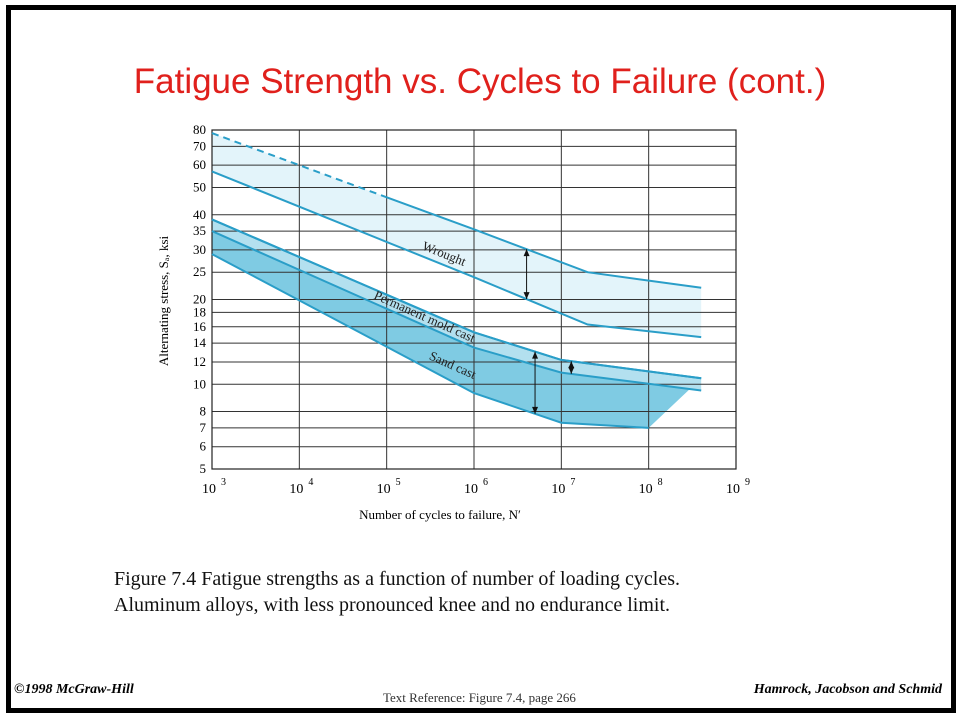 This screenshot has height=720, width=960. What do you see at coordinates (660, 482) in the screenshot?
I see `x-tick-exponent: 8` at bounding box center [660, 482].